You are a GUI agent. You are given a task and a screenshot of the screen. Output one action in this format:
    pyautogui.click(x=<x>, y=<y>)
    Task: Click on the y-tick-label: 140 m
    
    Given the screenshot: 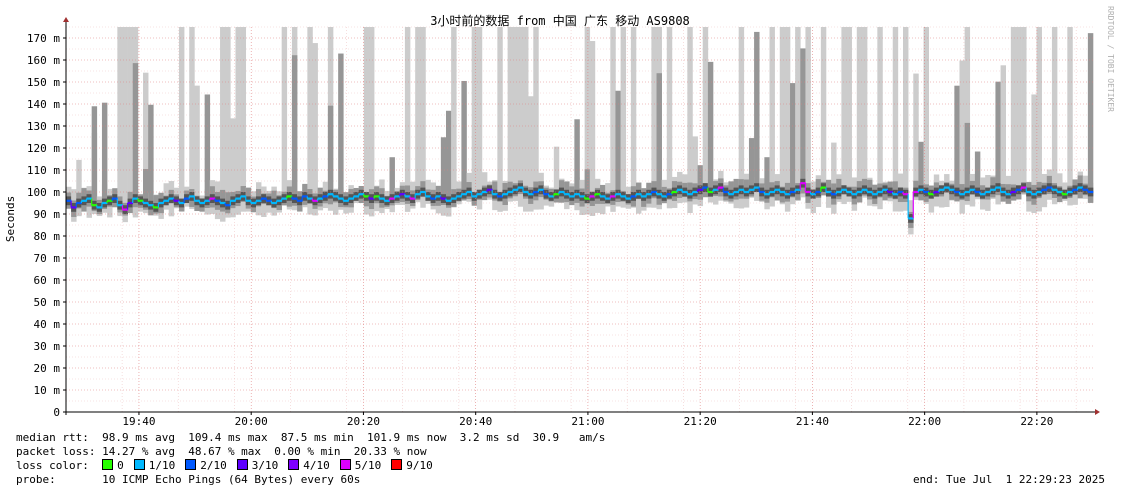 What is the action you would take?
    pyautogui.click(x=43, y=104)
    